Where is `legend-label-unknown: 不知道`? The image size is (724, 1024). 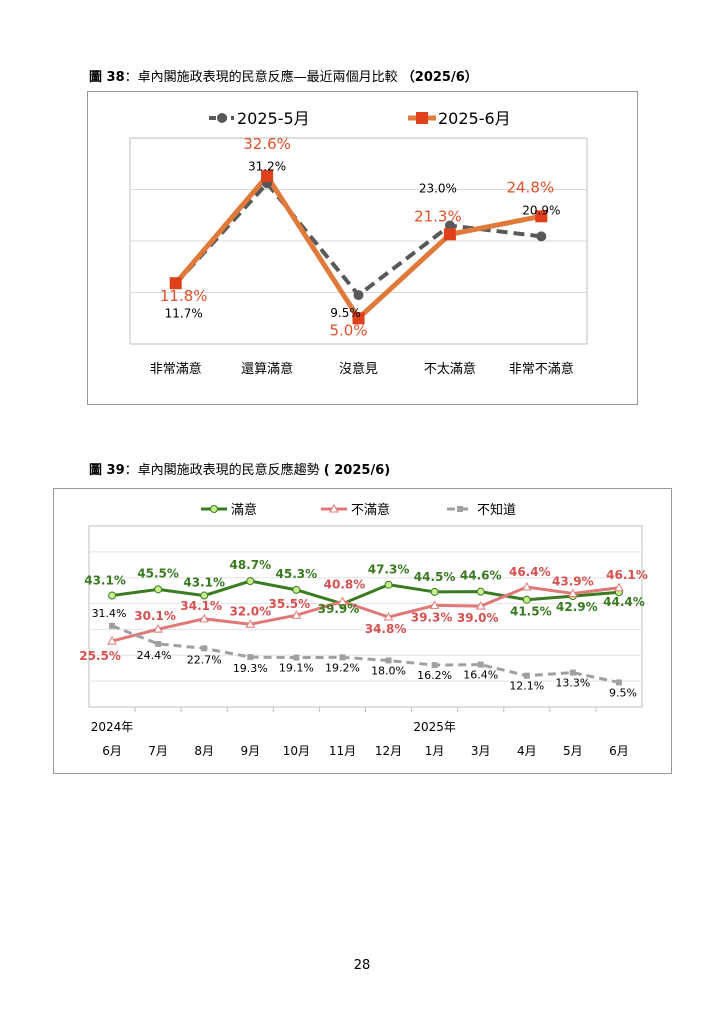 legend-label-unknown: 不知道 is located at coordinates (496, 510).